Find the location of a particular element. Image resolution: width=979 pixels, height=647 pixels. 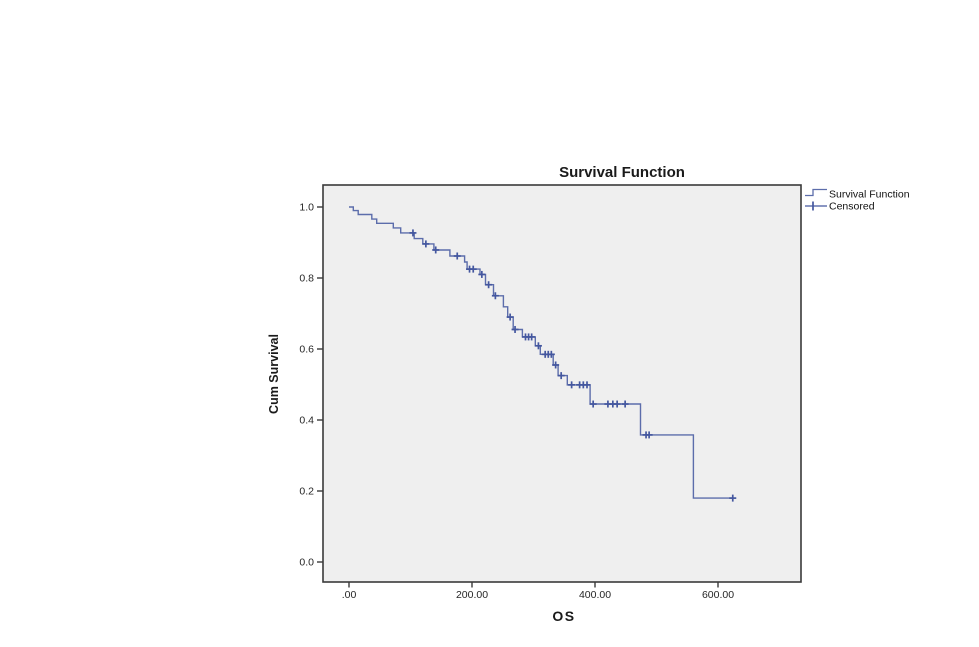

chart-title: Survival Function is located at coordinates (622, 172).